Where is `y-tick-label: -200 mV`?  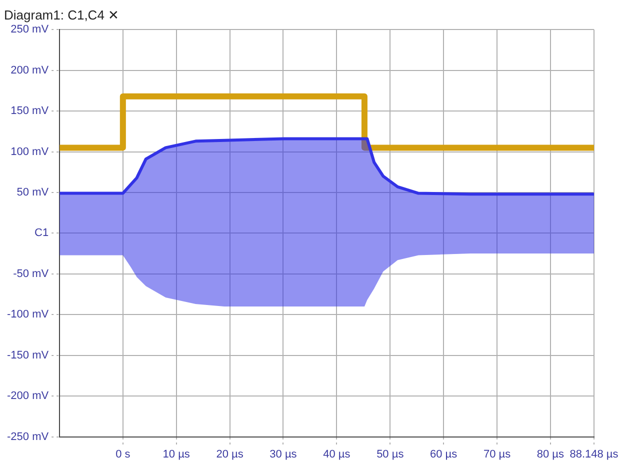
y-tick-label: -200 mV is located at coordinates (28, 396).